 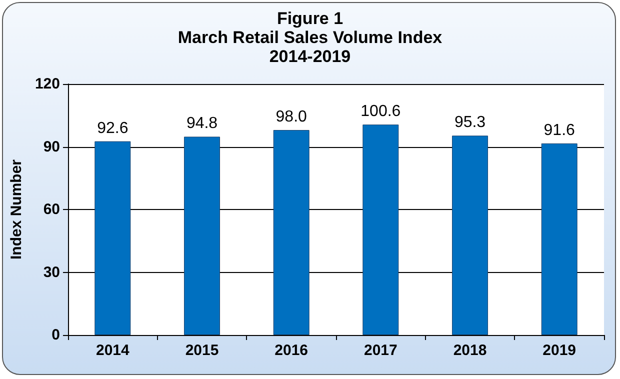 I want to click on x-tick-label: 2017, so click(x=381, y=350).